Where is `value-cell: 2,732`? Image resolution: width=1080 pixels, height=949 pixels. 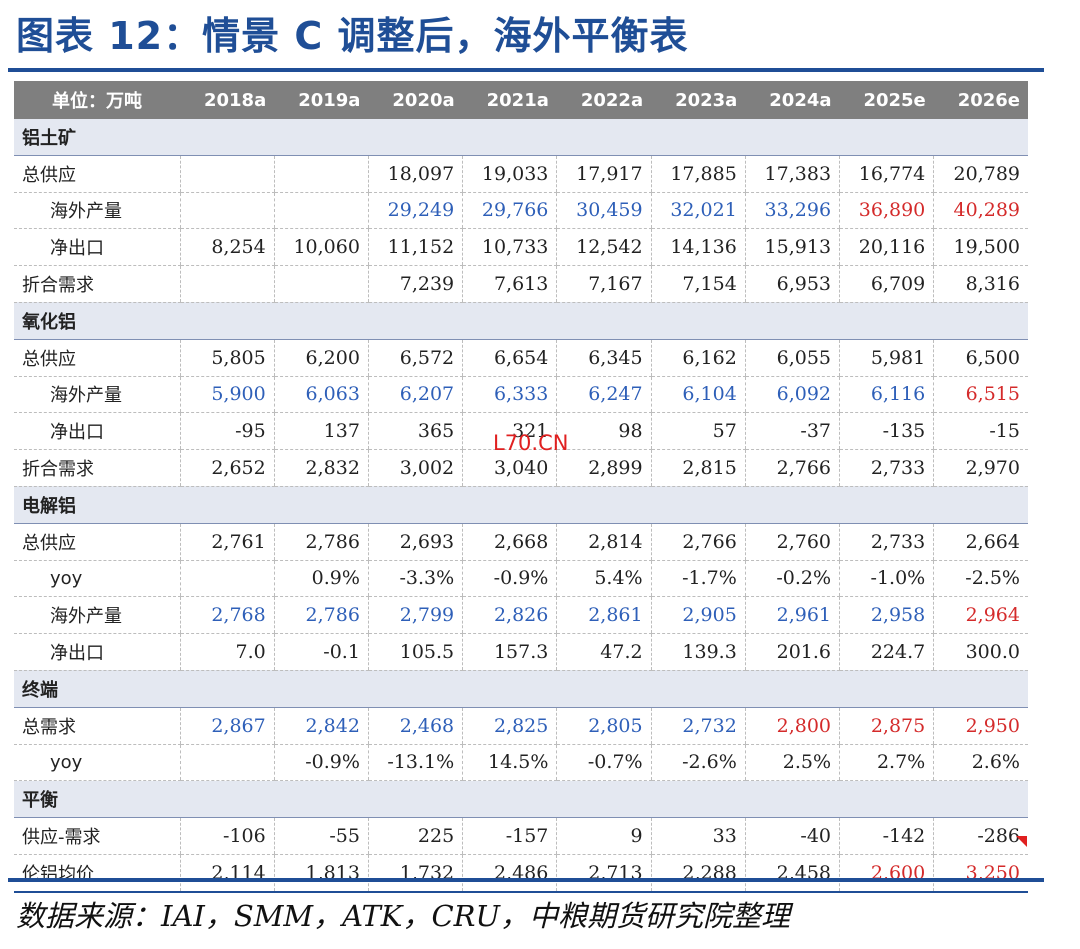 value-cell: 2,732 is located at coordinates (698, 726).